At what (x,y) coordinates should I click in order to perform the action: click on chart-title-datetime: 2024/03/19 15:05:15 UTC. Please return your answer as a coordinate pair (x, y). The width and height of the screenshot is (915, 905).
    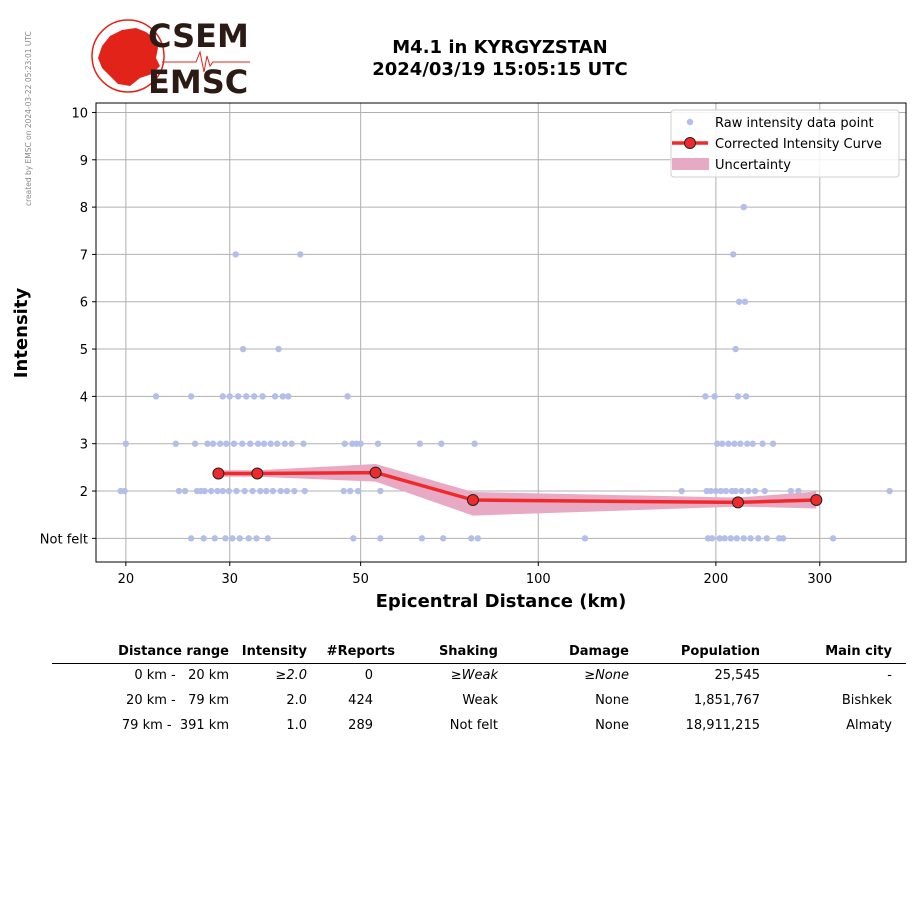
    Looking at the image, I should click on (500, 69).